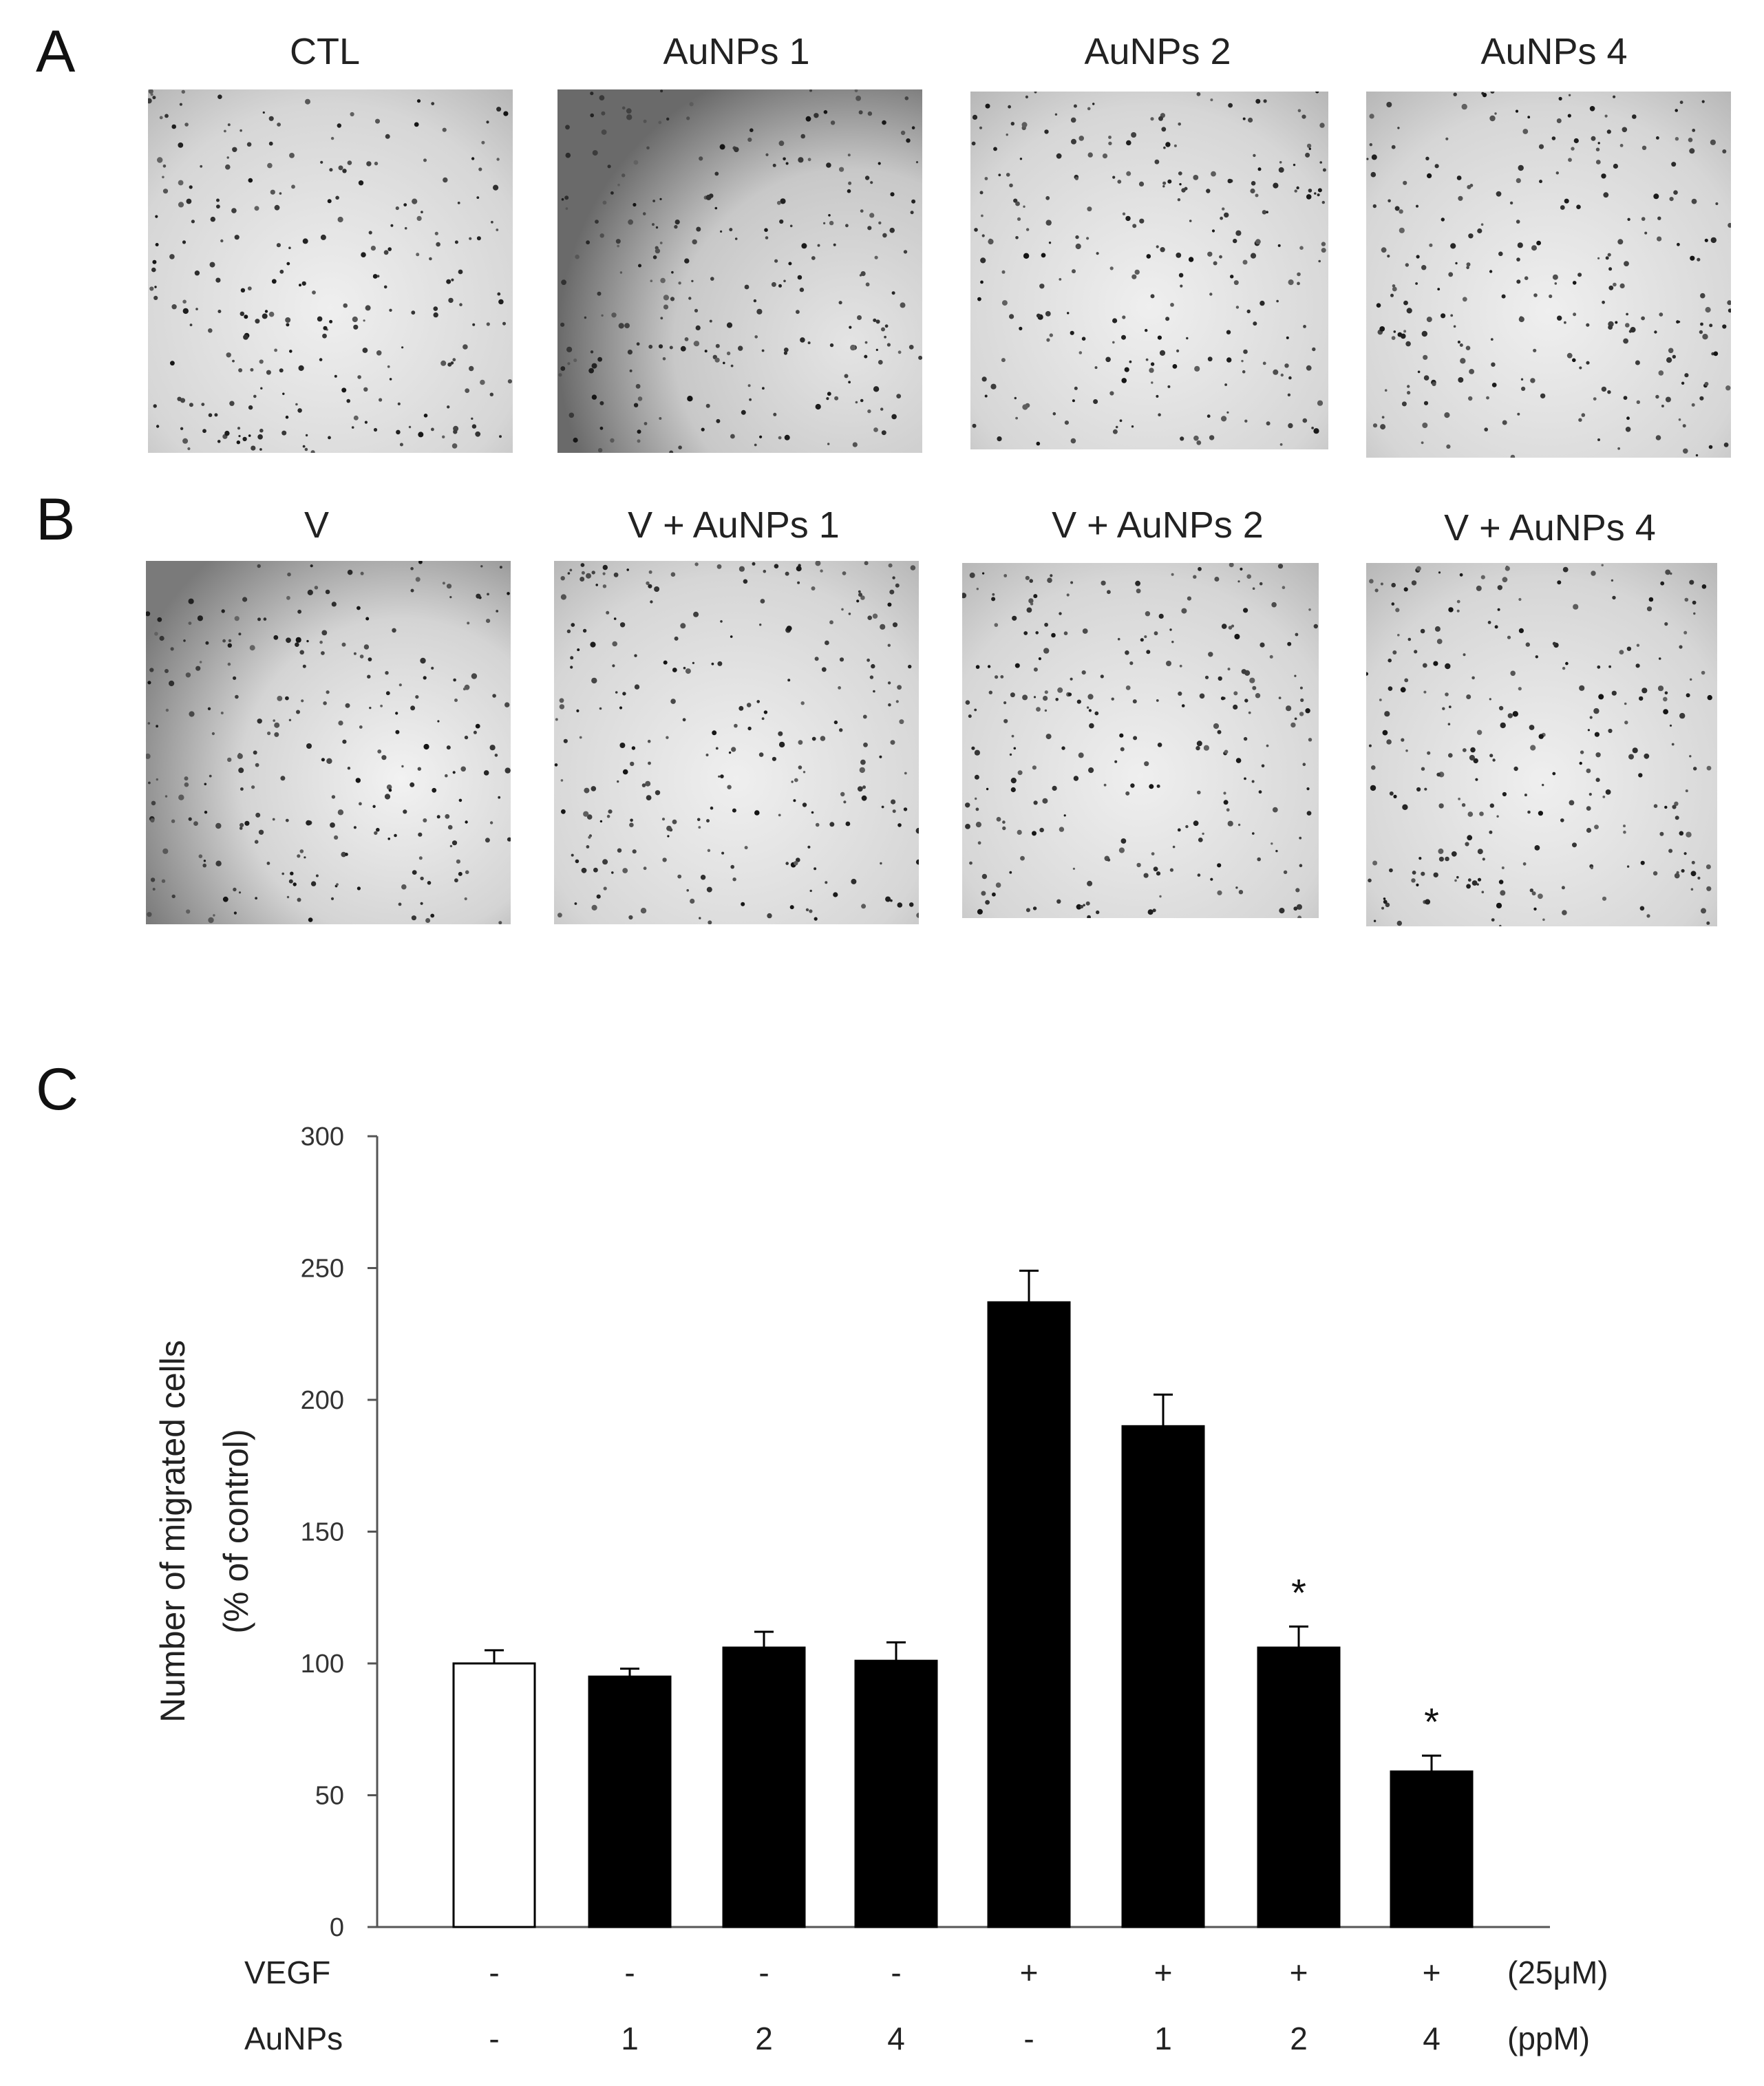  What do you see at coordinates (293, 2038) in the screenshot?
I see `treatment-row-label: AuNPs` at bounding box center [293, 2038].